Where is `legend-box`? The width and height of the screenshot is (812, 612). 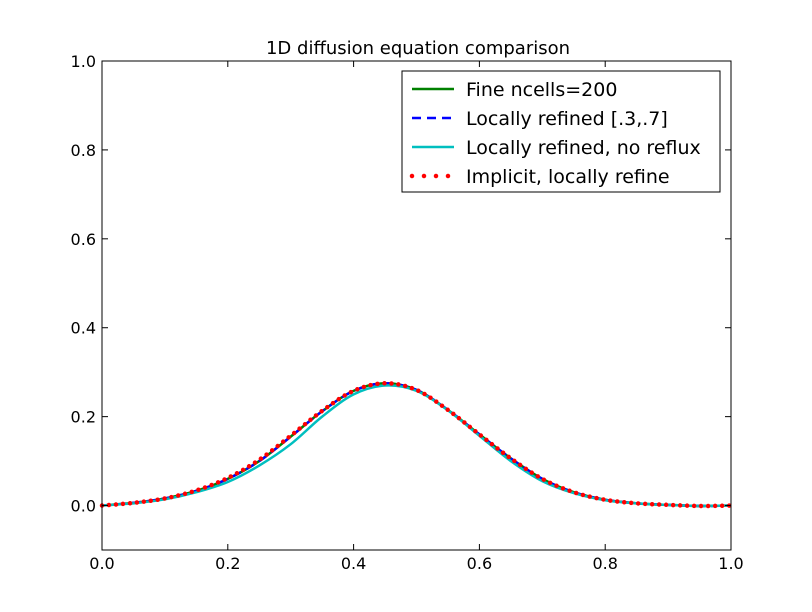 legend-box is located at coordinates (561, 131).